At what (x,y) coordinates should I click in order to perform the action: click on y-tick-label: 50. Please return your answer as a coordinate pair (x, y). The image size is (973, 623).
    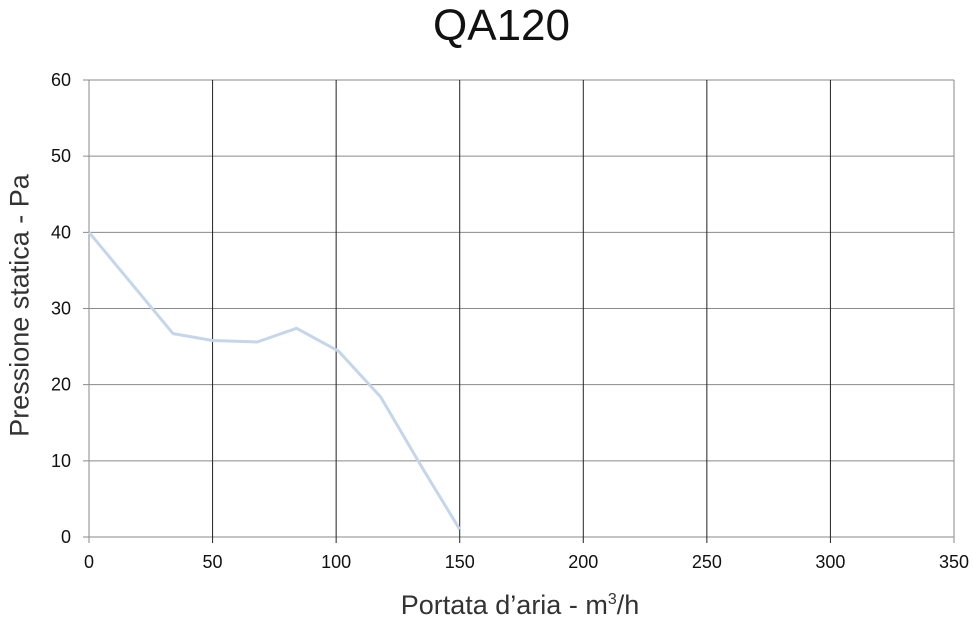
    Looking at the image, I should click on (61, 156).